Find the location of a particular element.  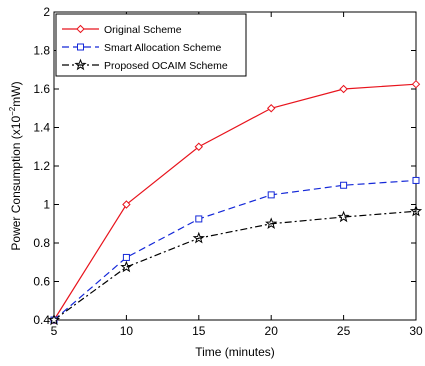

x-tick-label: 15 is located at coordinates (199, 331).